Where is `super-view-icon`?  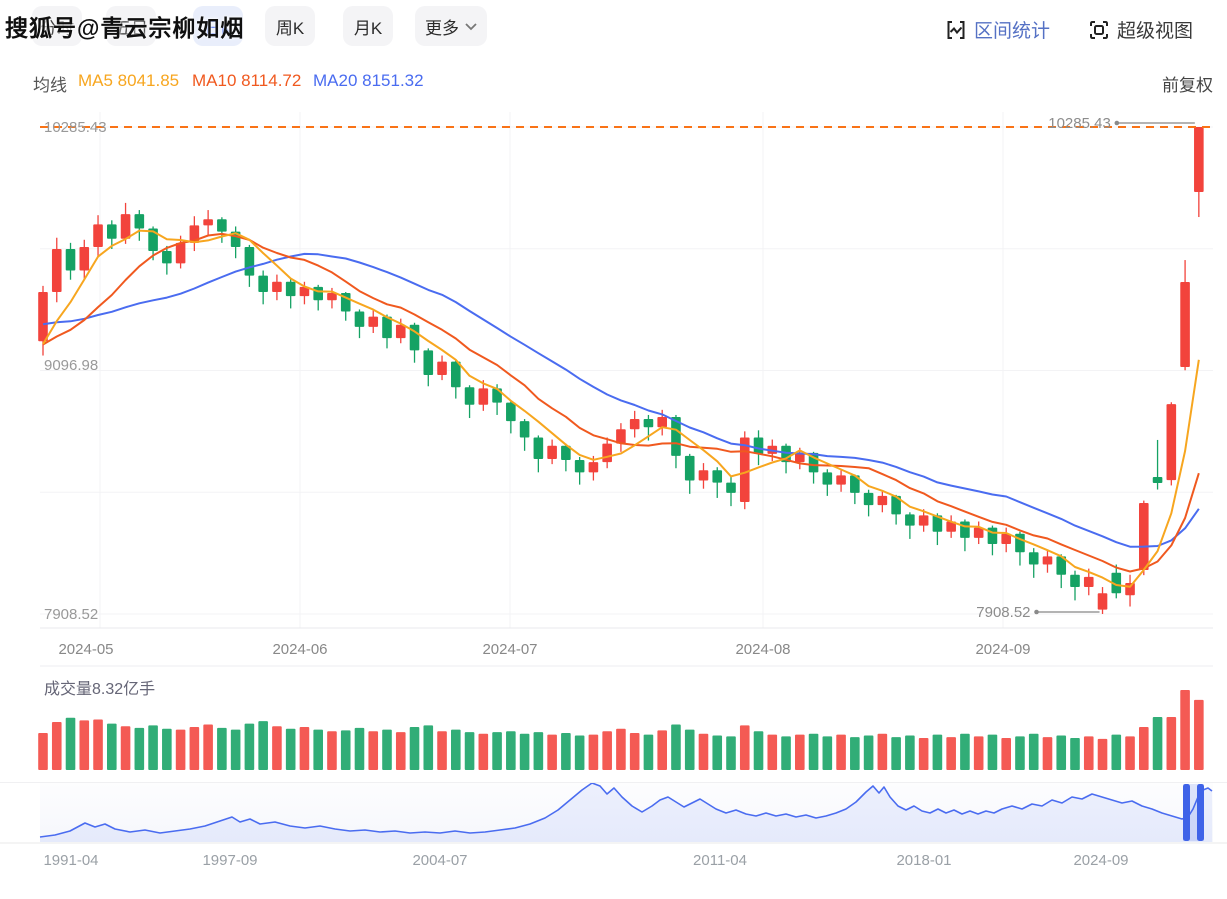 super-view-icon is located at coordinates (1099, 30).